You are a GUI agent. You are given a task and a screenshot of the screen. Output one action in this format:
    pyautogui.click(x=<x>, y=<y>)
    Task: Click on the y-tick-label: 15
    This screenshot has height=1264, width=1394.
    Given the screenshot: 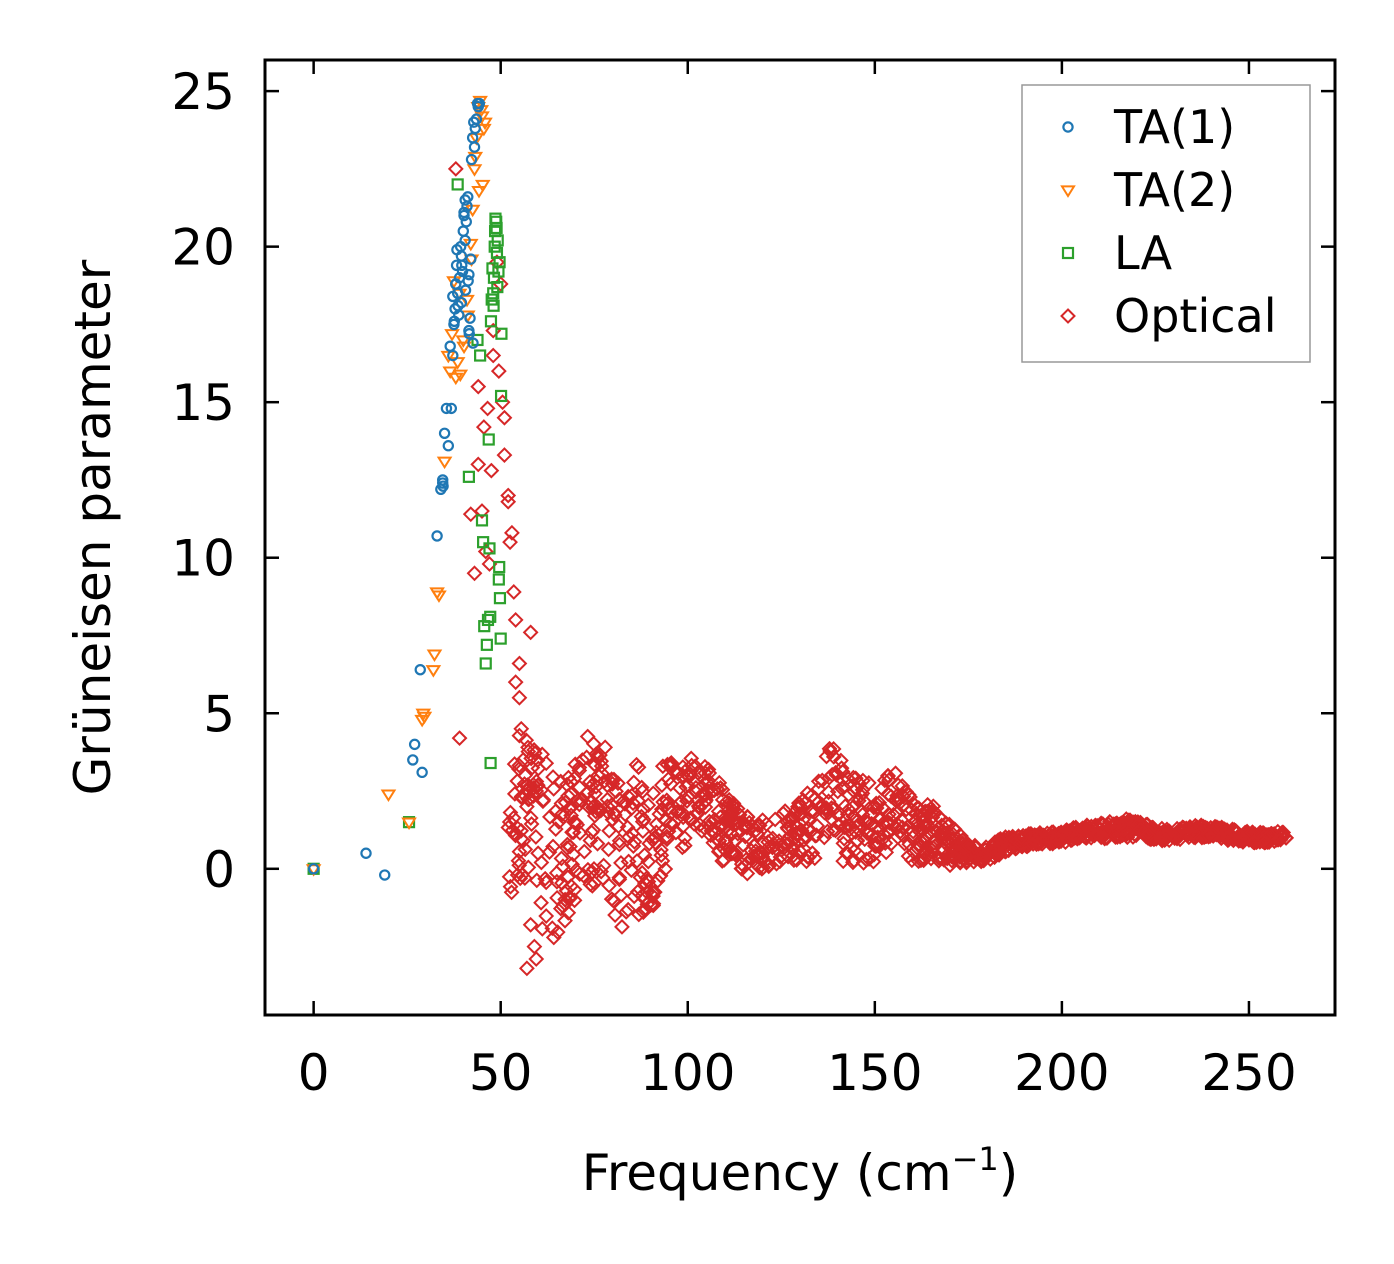 What is the action you would take?
    pyautogui.click(x=203, y=403)
    